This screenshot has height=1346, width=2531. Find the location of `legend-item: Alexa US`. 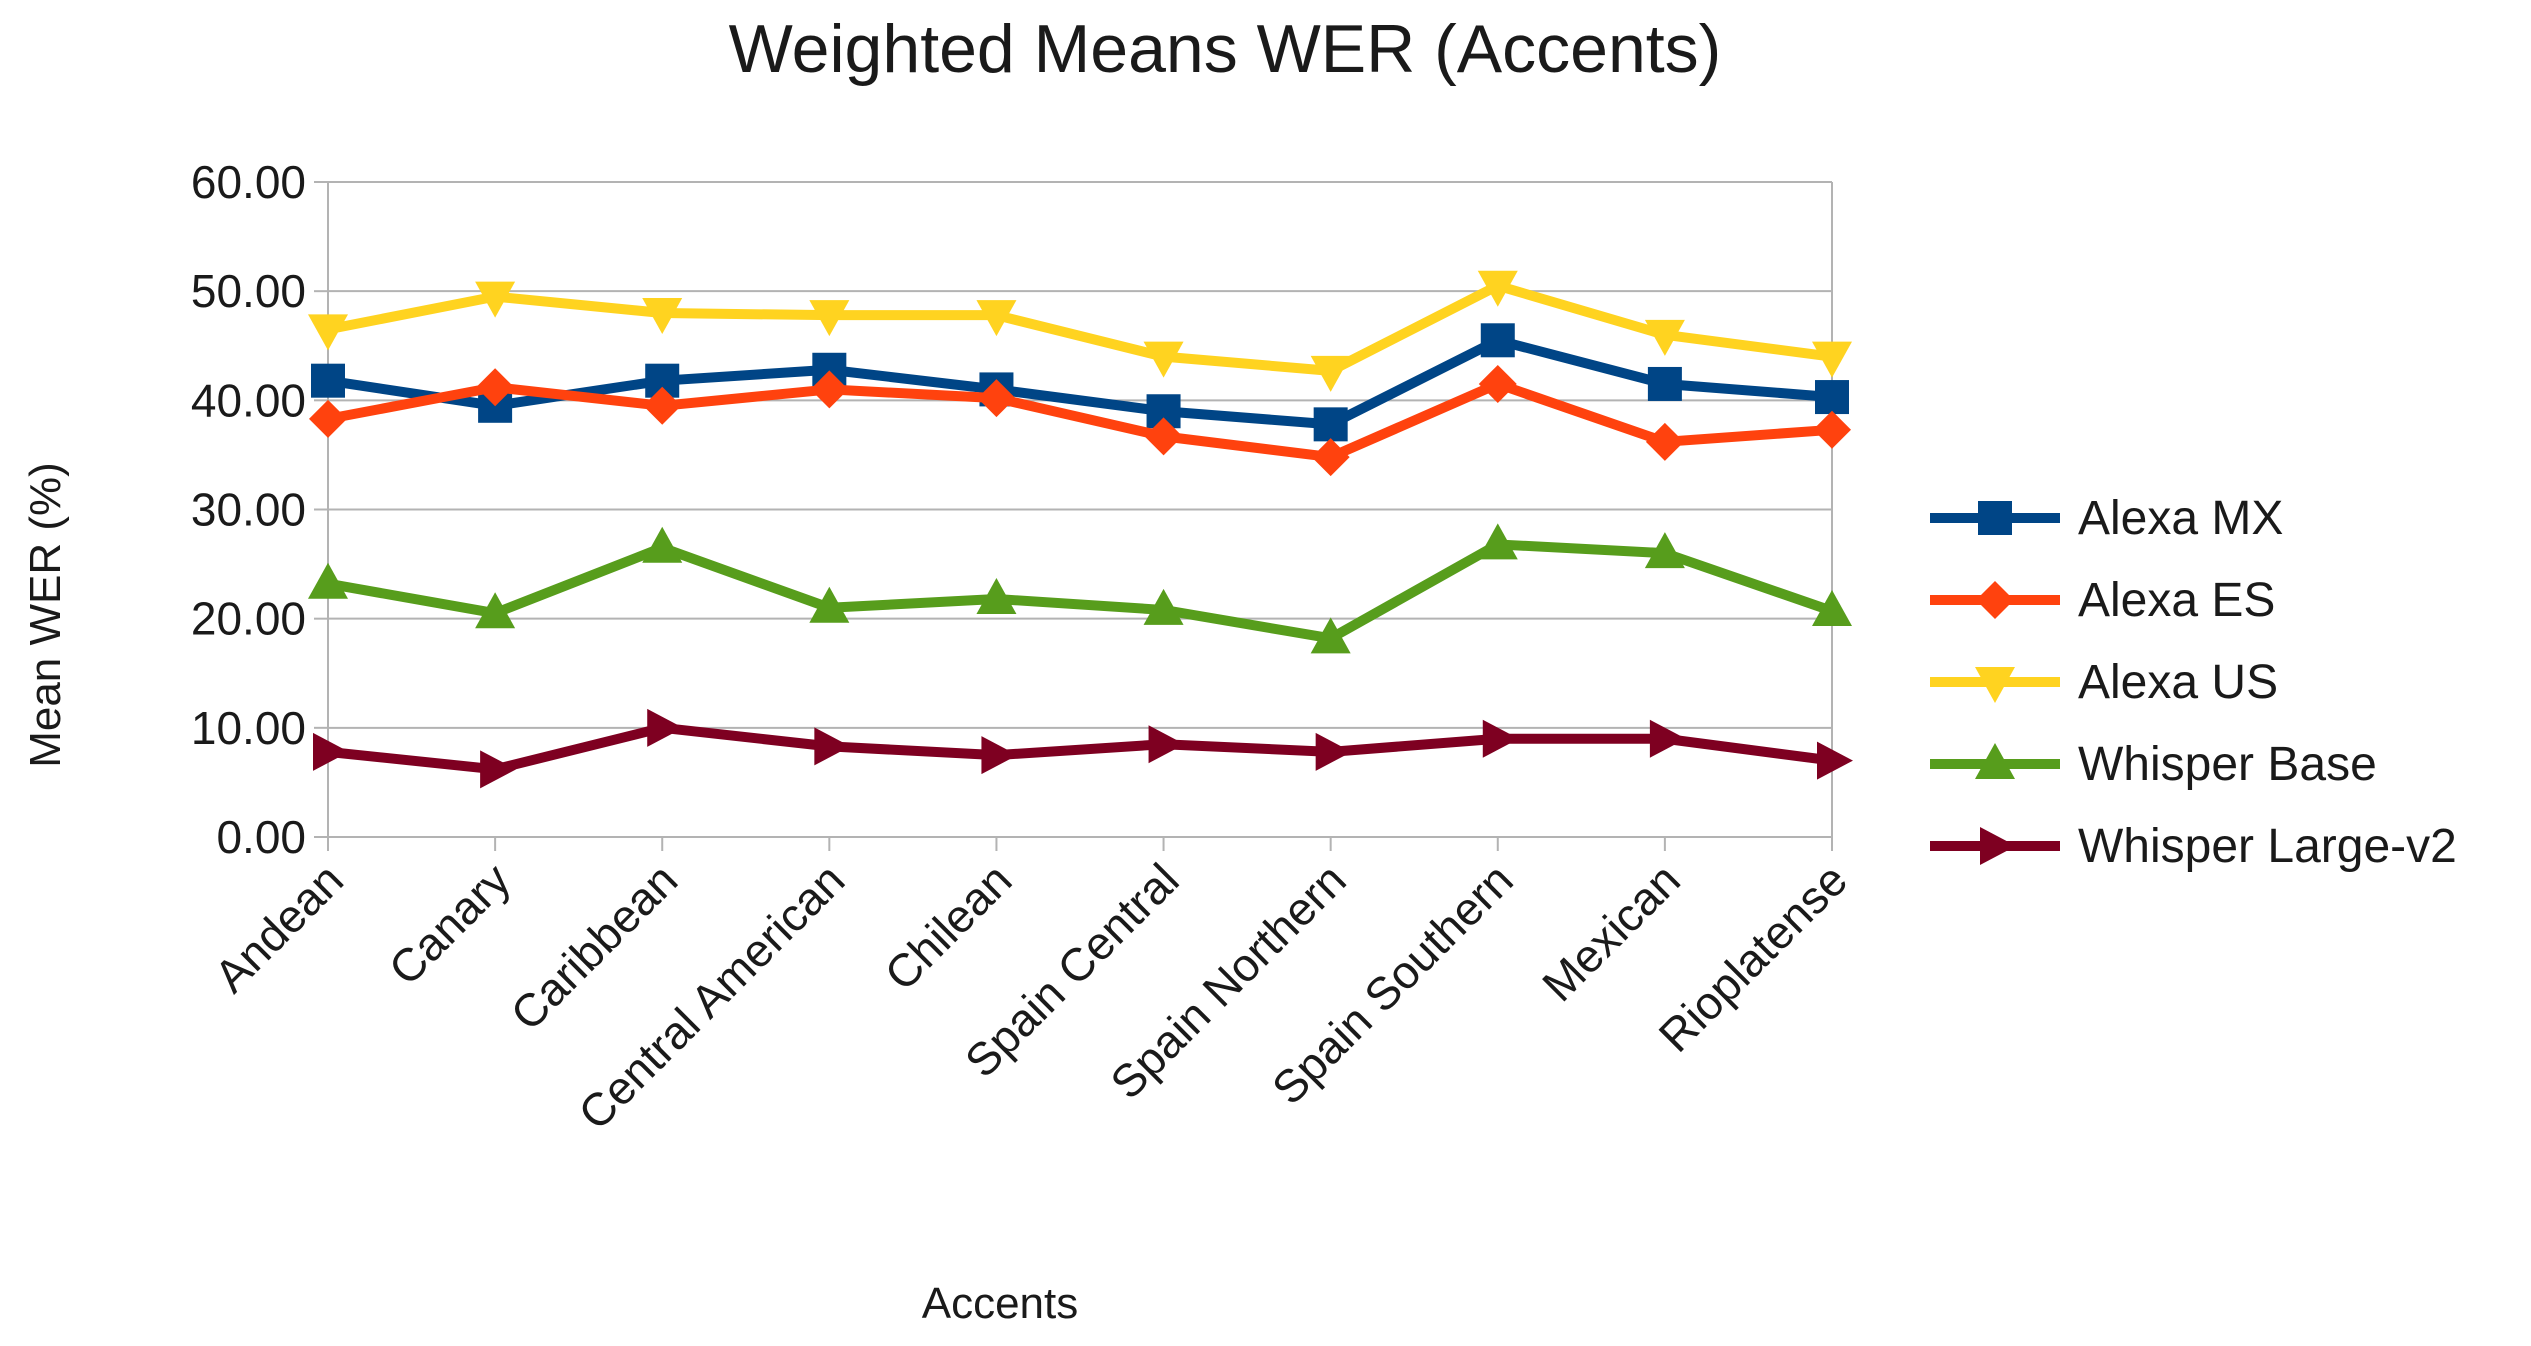

legend-item: Alexa US is located at coordinates (2104, 682).